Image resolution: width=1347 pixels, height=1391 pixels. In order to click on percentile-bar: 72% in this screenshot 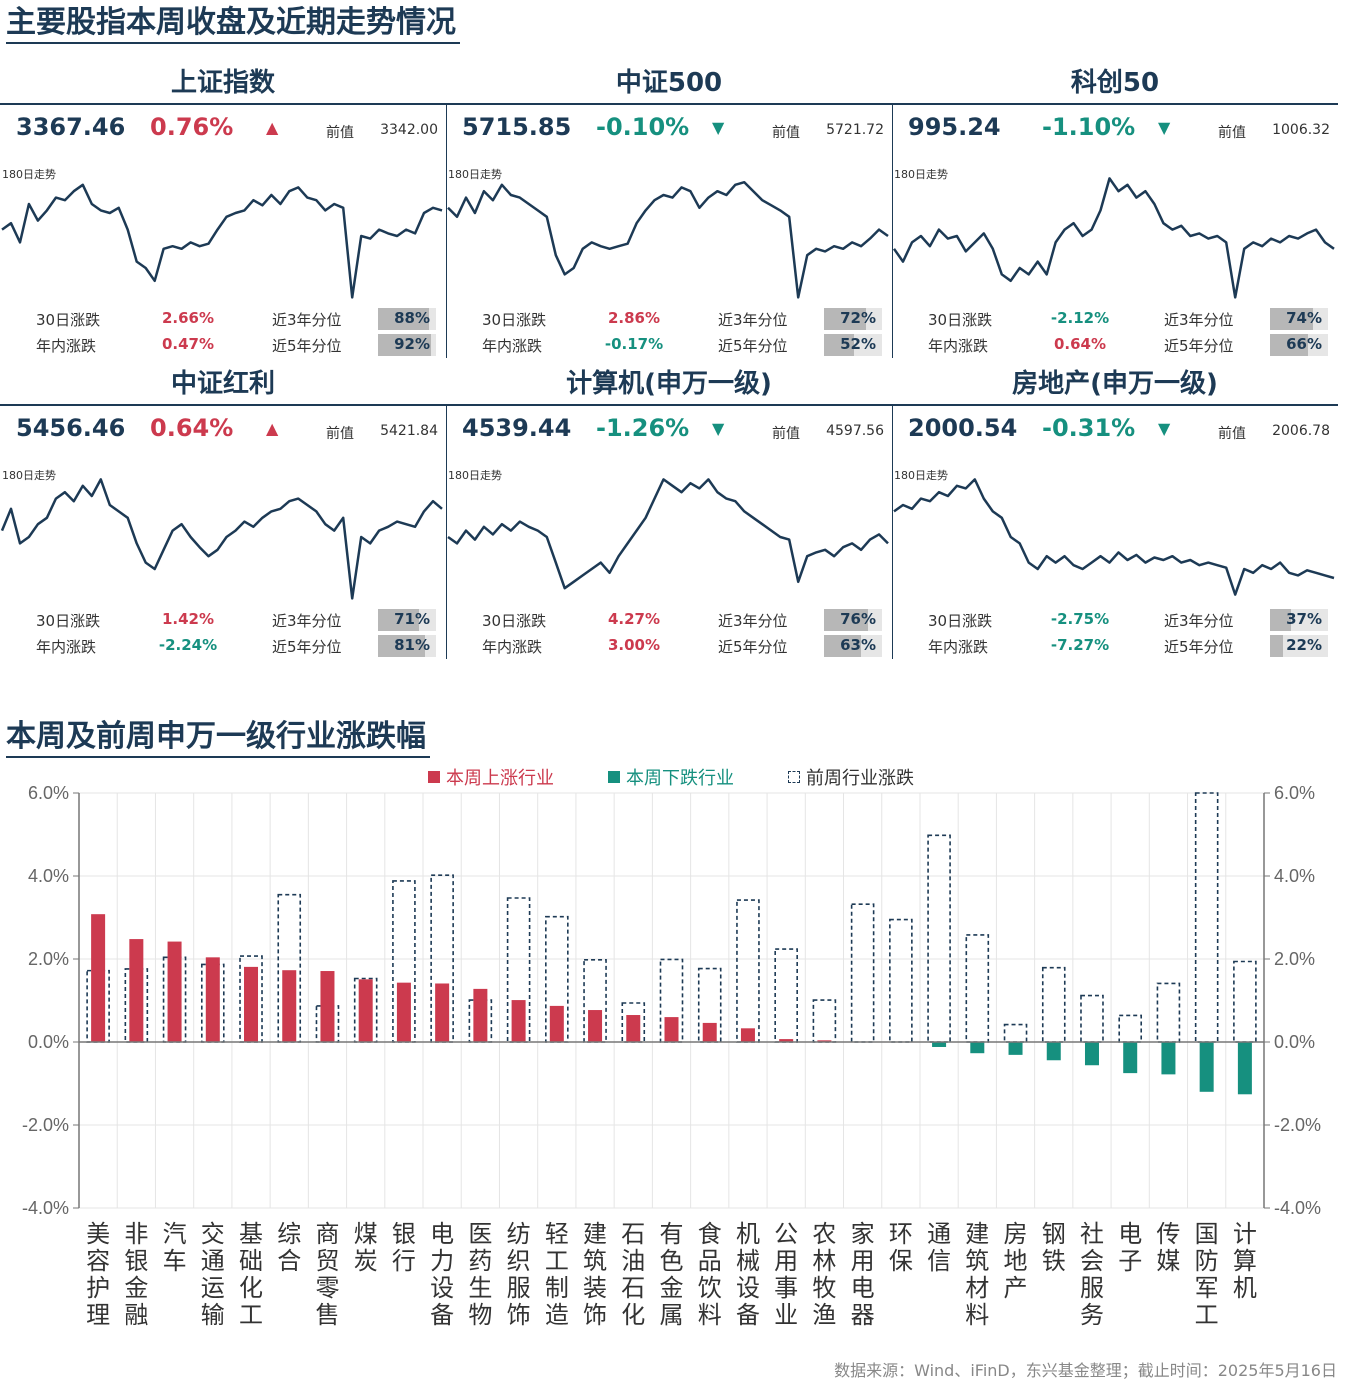, I will do `click(853, 319)`.